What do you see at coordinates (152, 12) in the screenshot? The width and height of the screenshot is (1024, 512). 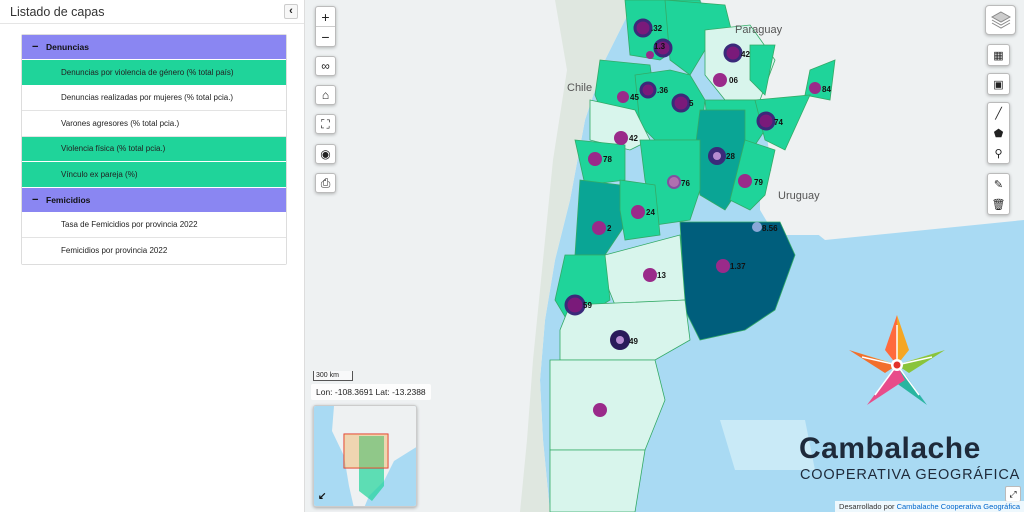 I see `layer-panel-header: Listado de capas ‹` at bounding box center [152, 12].